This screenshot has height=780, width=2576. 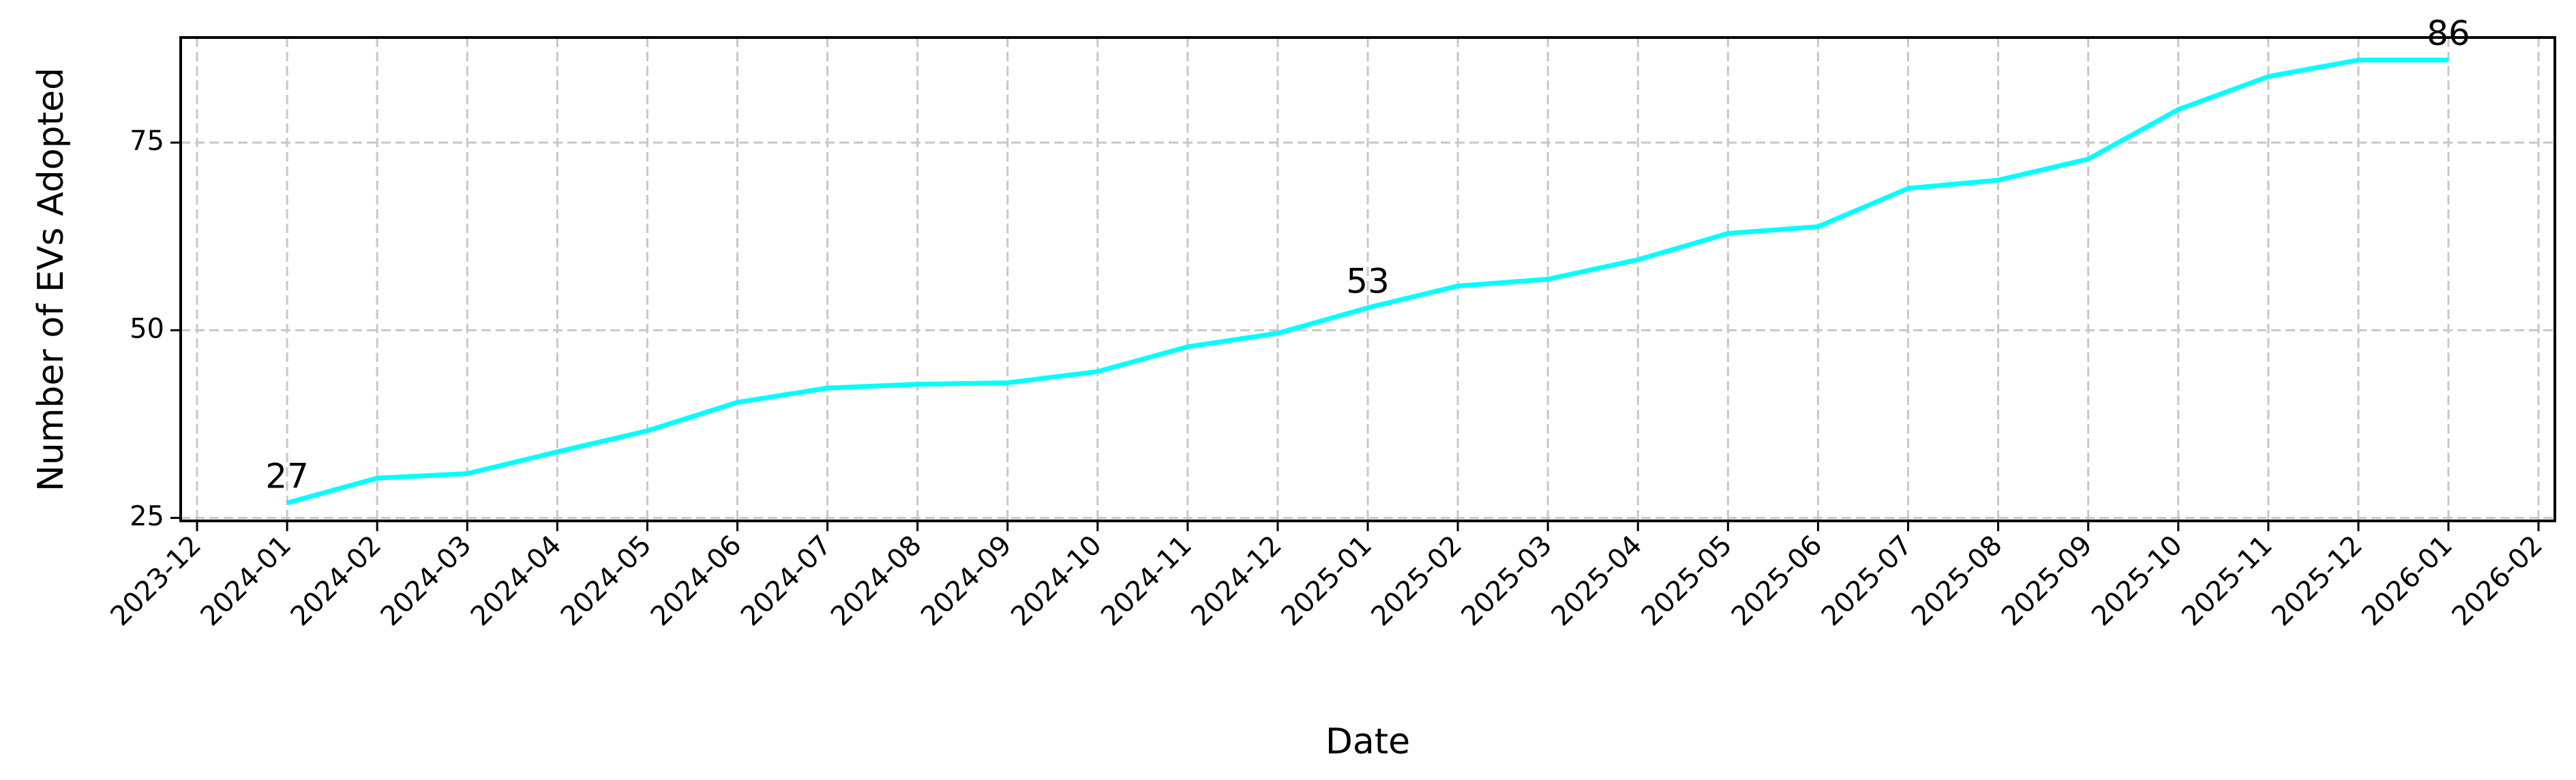 What do you see at coordinates (287, 476) in the screenshot?
I see `annotation: 27` at bounding box center [287, 476].